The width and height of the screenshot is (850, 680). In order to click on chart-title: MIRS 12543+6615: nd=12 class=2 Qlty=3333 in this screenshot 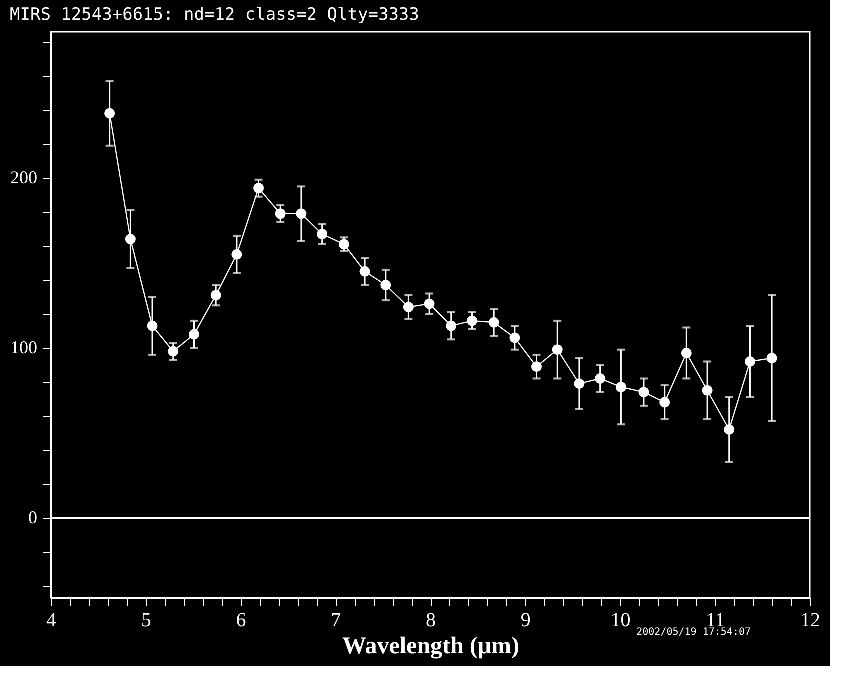, I will do `click(215, 15)`.